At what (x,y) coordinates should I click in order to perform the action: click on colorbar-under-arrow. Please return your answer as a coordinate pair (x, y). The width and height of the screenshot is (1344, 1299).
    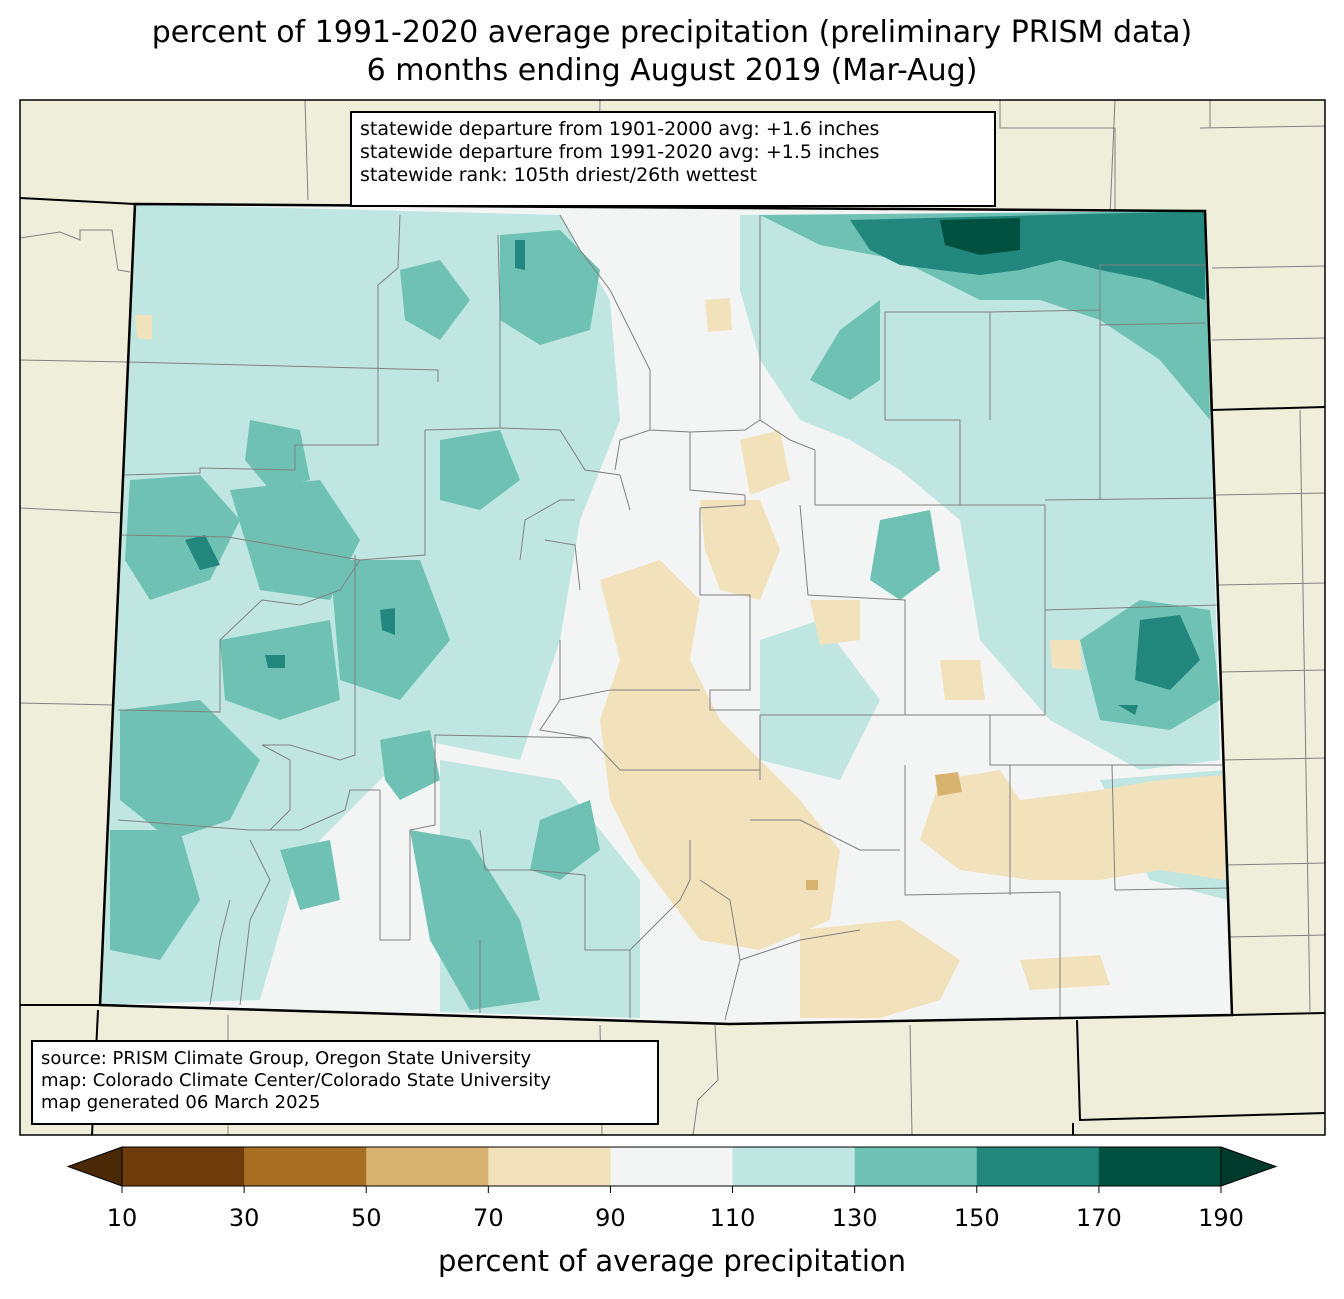
    Looking at the image, I should click on (94, 1166).